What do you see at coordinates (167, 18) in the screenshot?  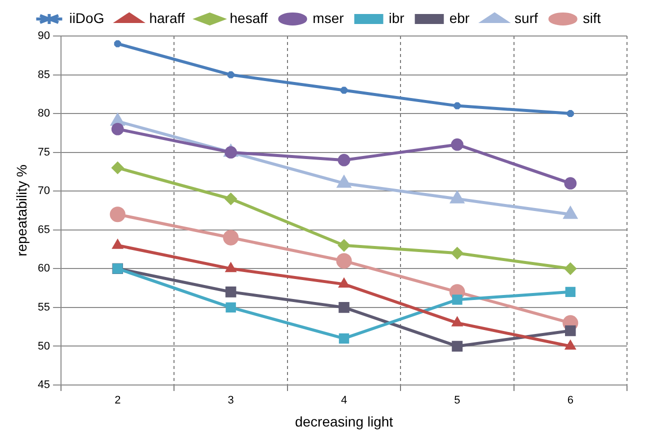 I see `legend-label: haraff` at bounding box center [167, 18].